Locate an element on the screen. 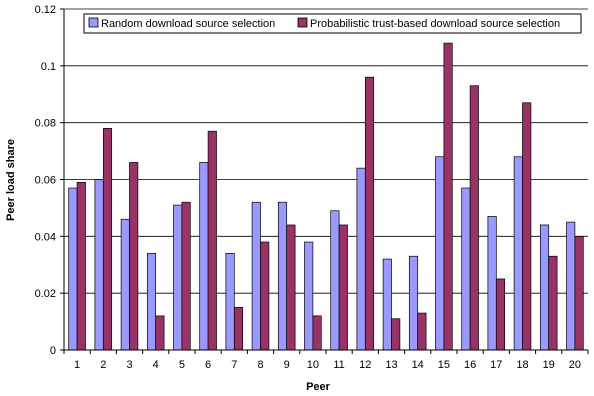 The image size is (594, 396). y-tick-label: 0.04 is located at coordinates (45, 237).